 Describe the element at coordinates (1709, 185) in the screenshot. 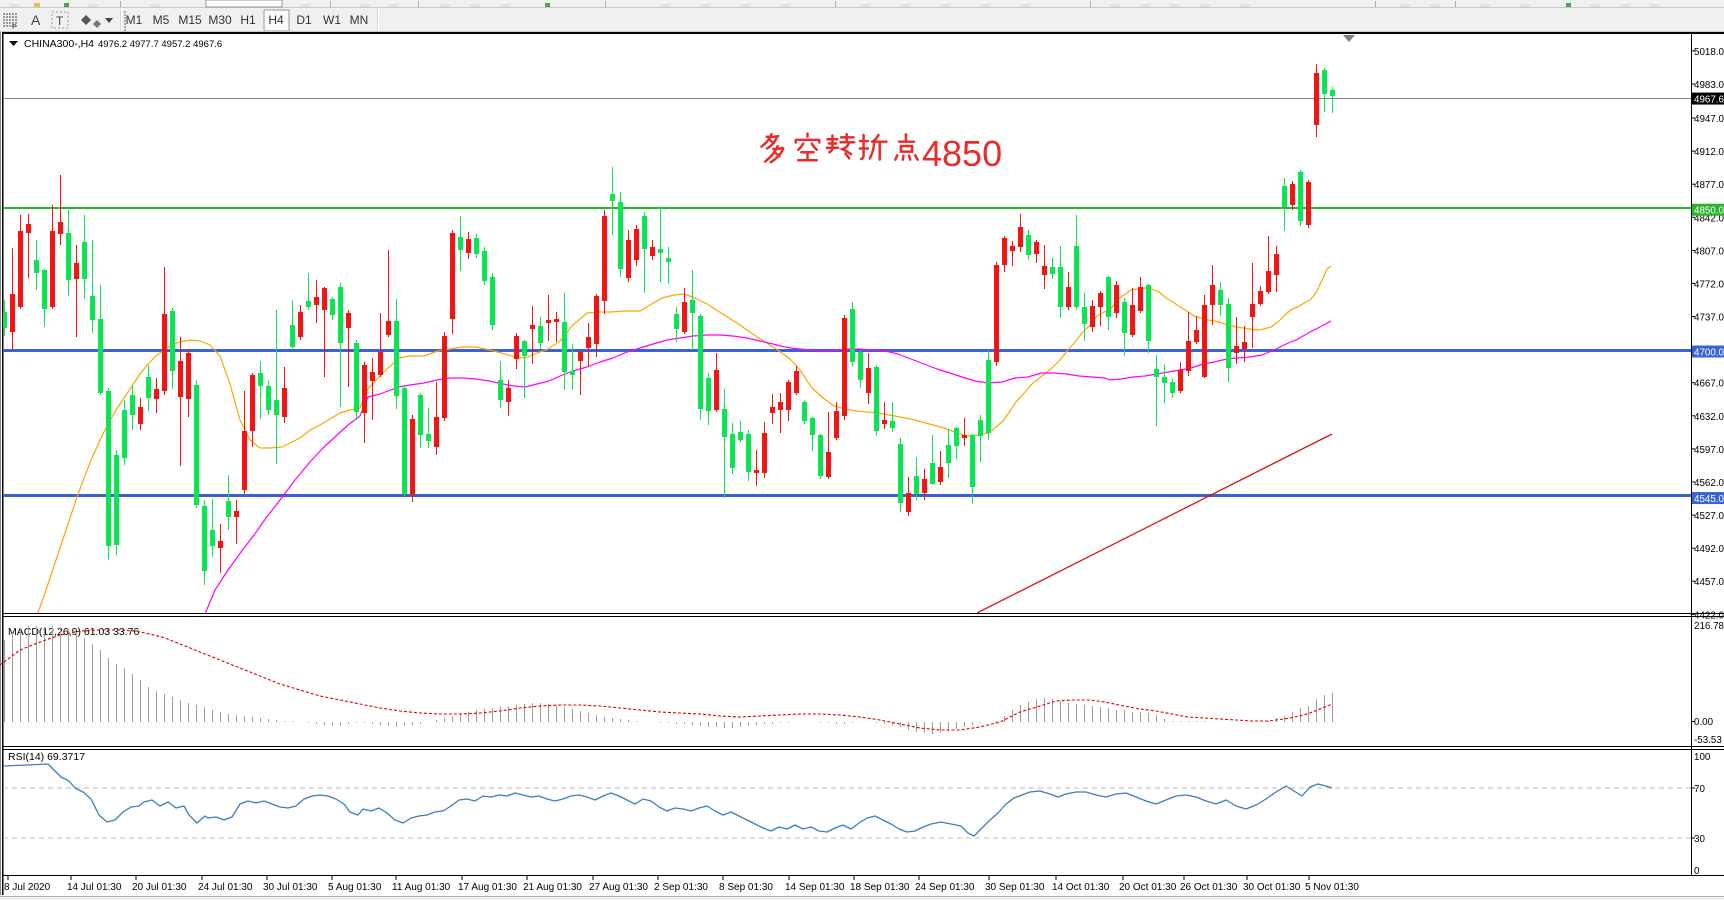

I see `svg-text: 4877.0` at that location.